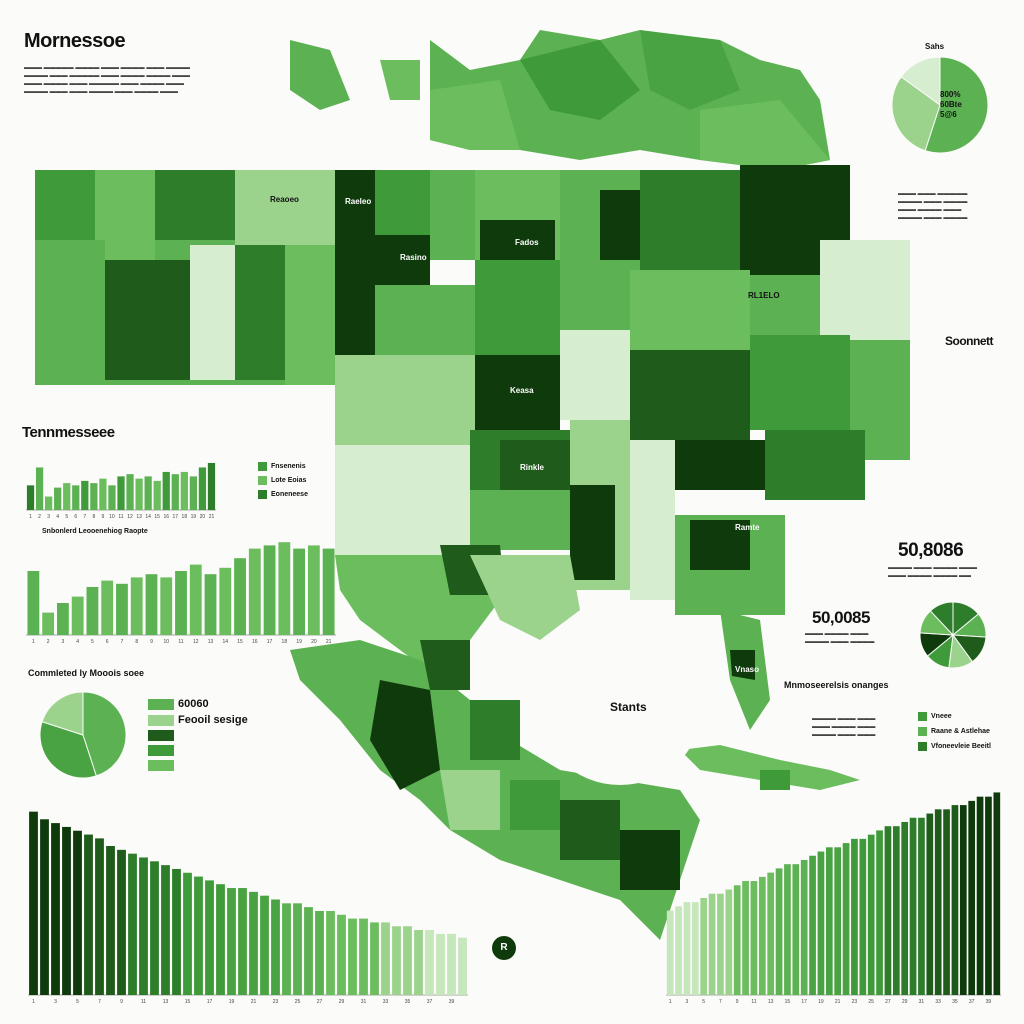 The width and height of the screenshot is (1024, 1024). What do you see at coordinates (107, 642) in the screenshot?
I see `tick-label: 6` at bounding box center [107, 642].